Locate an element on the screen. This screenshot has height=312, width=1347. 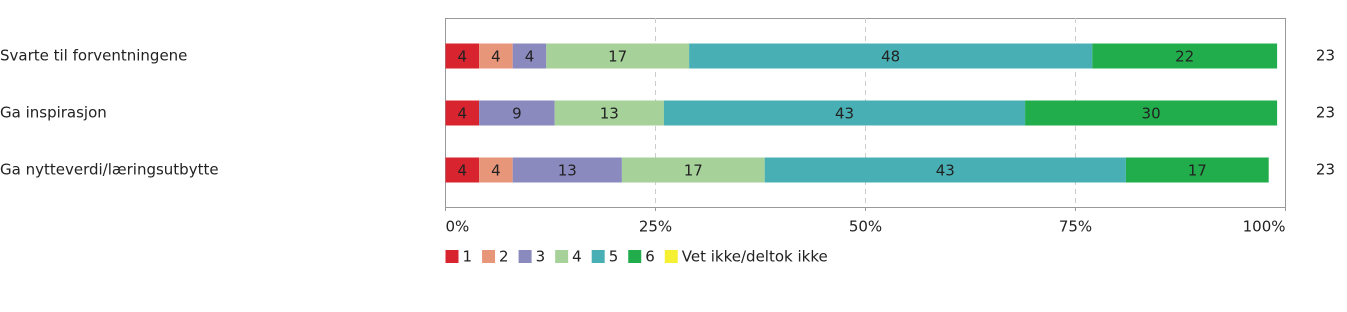
legend-label: 2 is located at coordinates (504, 257).